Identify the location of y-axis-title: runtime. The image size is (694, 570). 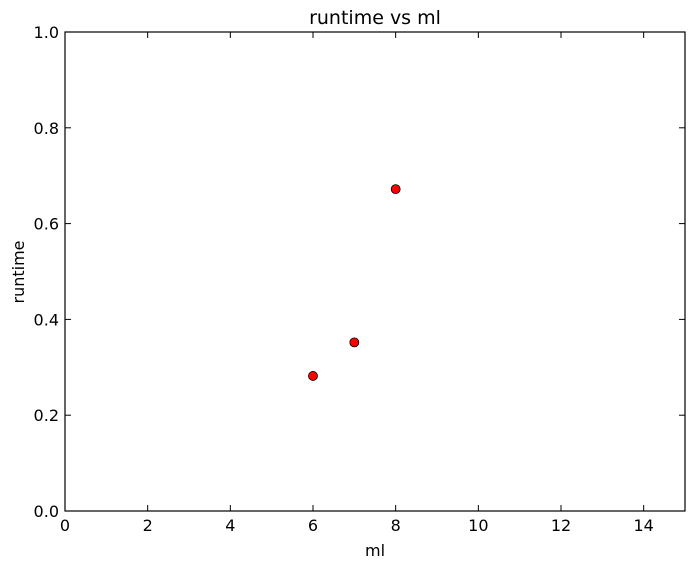
(18, 271).